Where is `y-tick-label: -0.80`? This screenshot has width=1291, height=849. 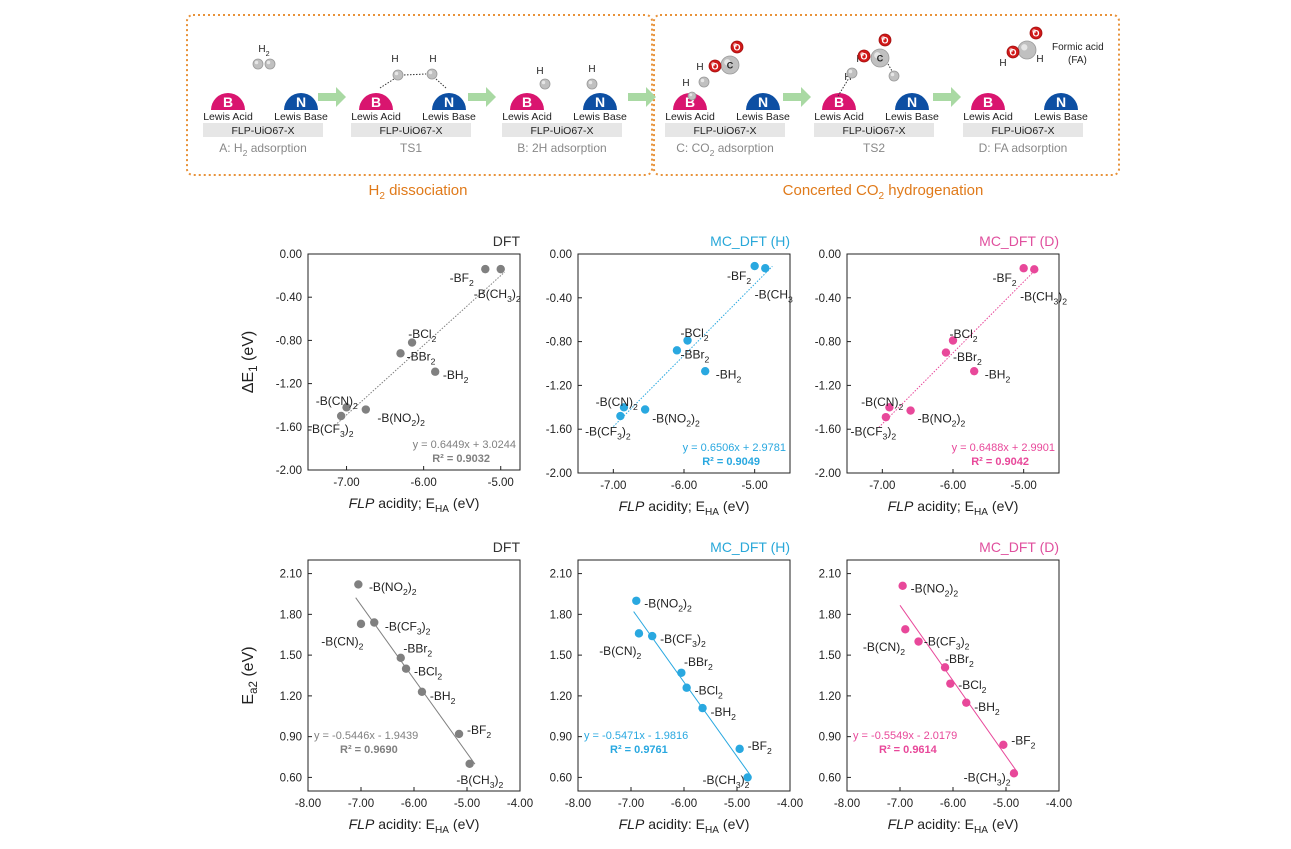 y-tick-label: -0.80 is located at coordinates (828, 343).